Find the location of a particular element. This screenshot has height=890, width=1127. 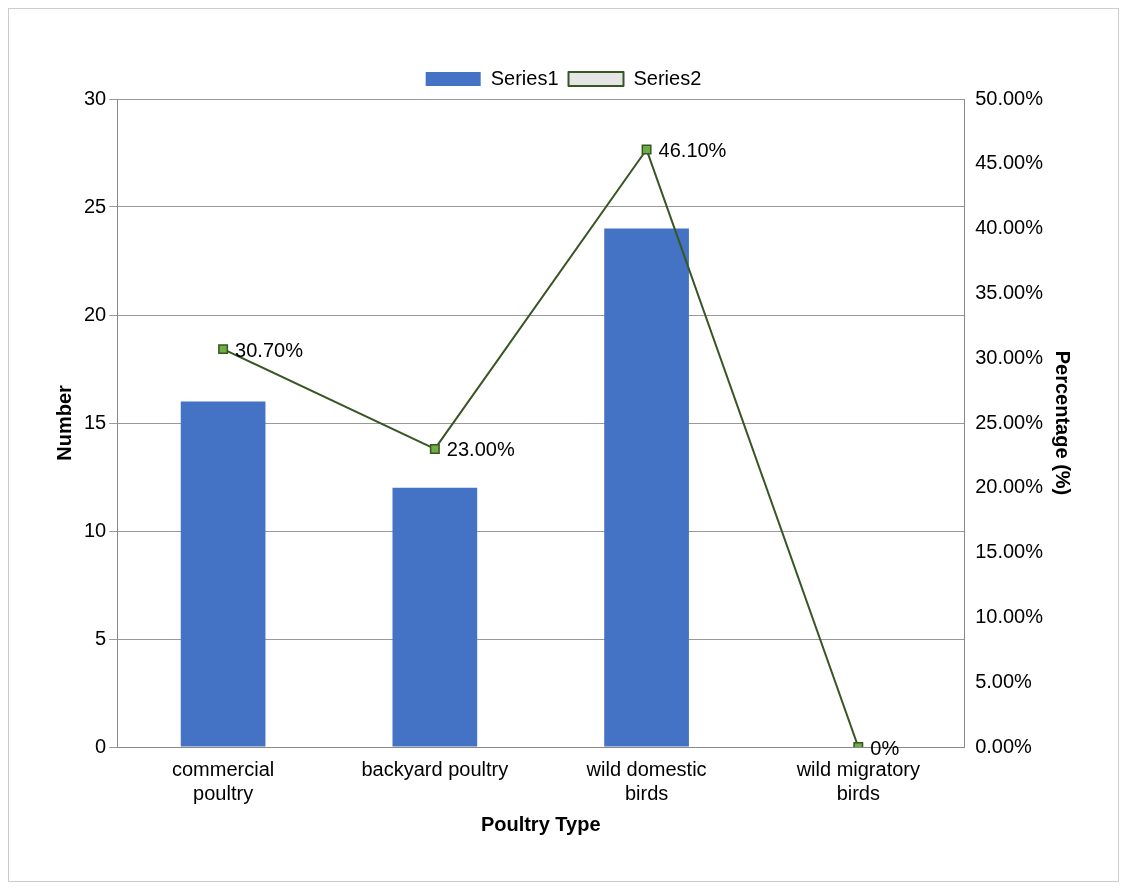

x-tick-label: wild migratory birds is located at coordinates (857, 780).